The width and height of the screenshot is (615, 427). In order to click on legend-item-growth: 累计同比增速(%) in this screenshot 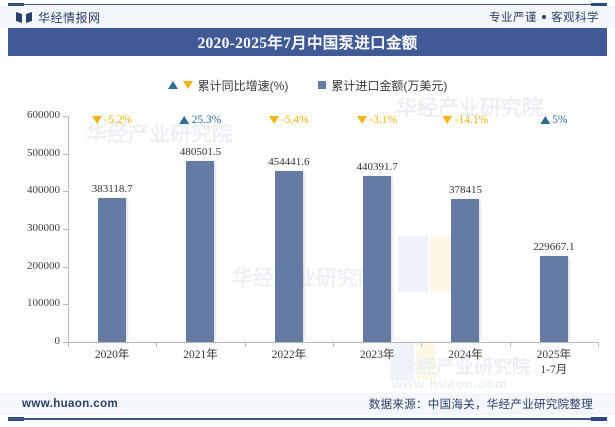, I will do `click(228, 85)`.